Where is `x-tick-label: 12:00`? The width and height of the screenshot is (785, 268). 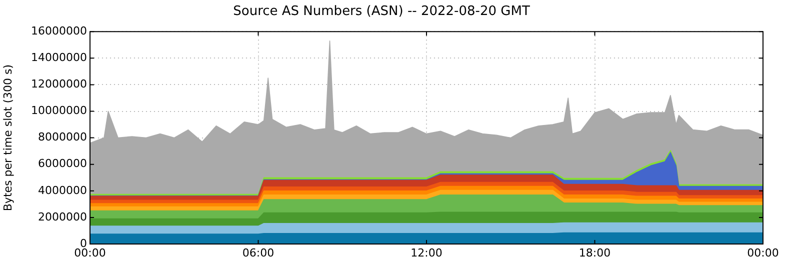 x-tick-label: 12:00 is located at coordinates (426, 253).